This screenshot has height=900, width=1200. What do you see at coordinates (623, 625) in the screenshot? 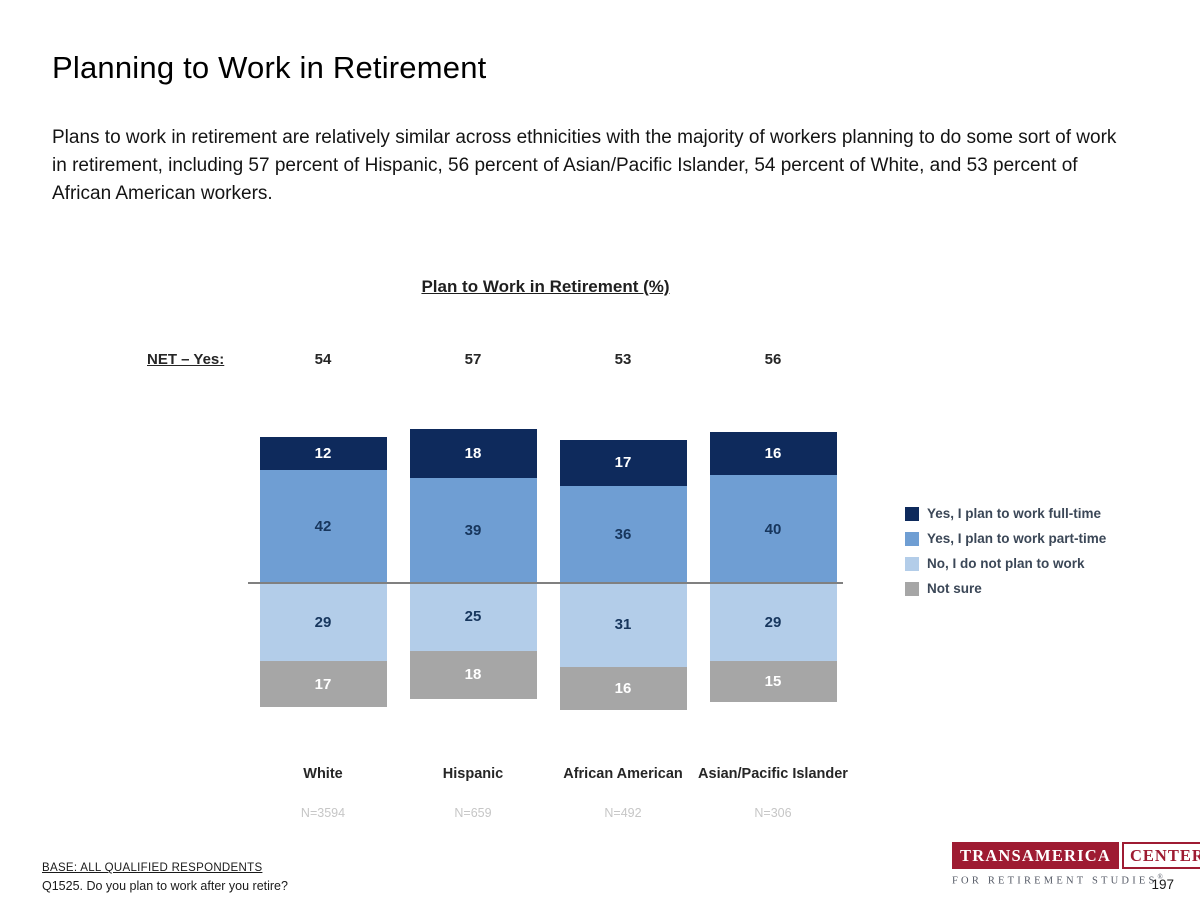
I see `bar-segment: 31` at bounding box center [623, 625].